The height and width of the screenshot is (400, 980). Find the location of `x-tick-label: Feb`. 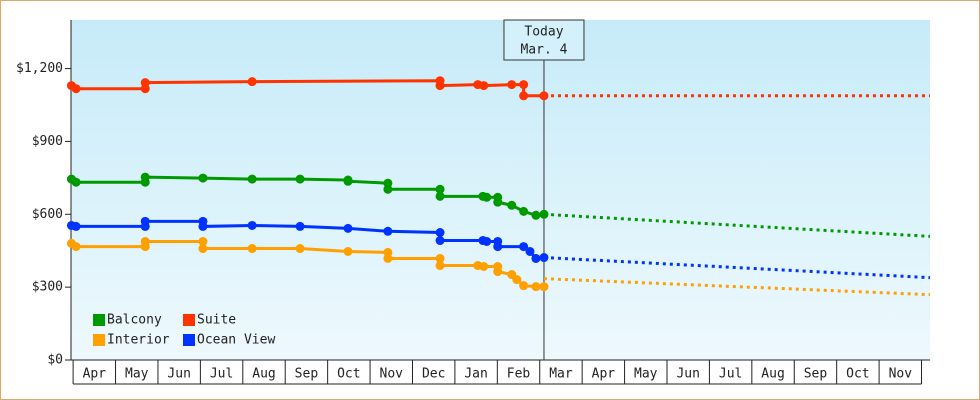

x-tick-label: Feb is located at coordinates (519, 374).